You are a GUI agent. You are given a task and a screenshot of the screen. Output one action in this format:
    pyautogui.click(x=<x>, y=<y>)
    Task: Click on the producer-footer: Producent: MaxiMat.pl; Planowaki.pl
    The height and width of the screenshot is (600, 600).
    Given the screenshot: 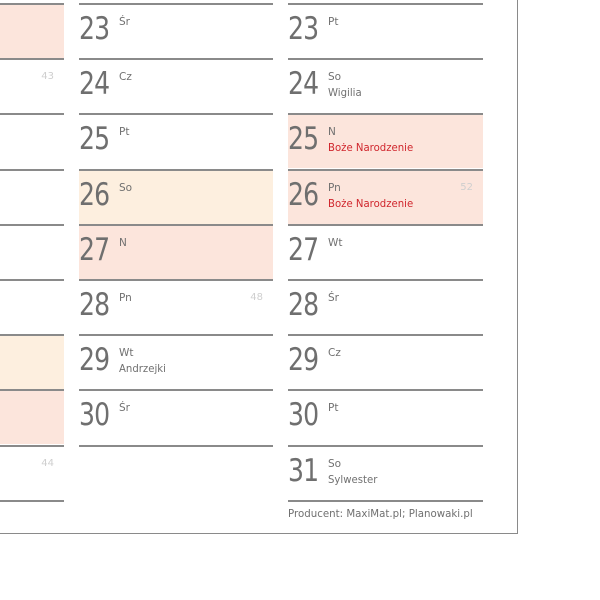 What is the action you would take?
    pyautogui.click(x=380, y=513)
    